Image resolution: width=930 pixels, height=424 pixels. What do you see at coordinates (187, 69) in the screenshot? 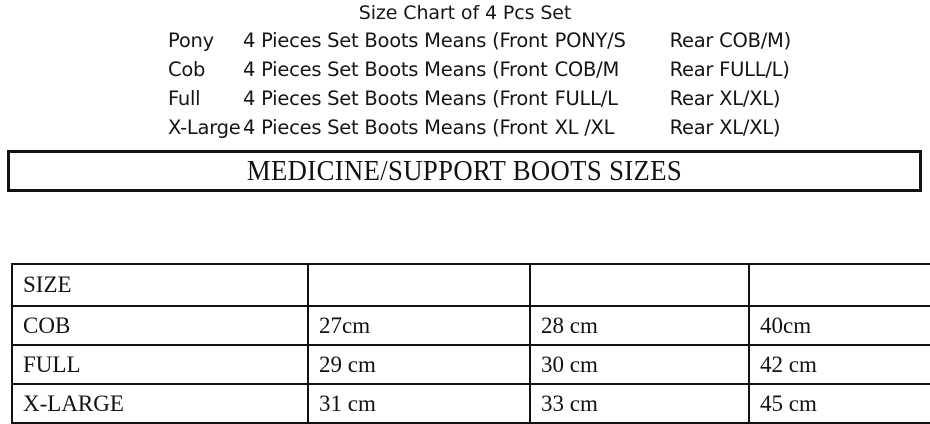
I see `intro-size-label: Cob` at bounding box center [187, 69].